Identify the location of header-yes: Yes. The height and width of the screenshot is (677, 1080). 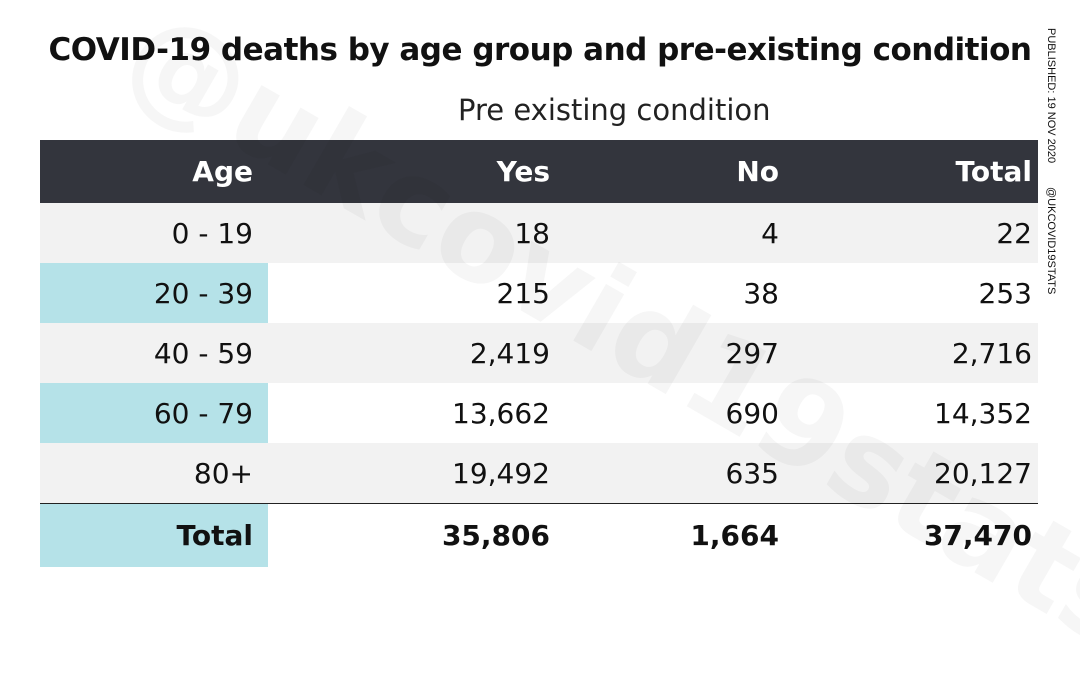
(523, 171).